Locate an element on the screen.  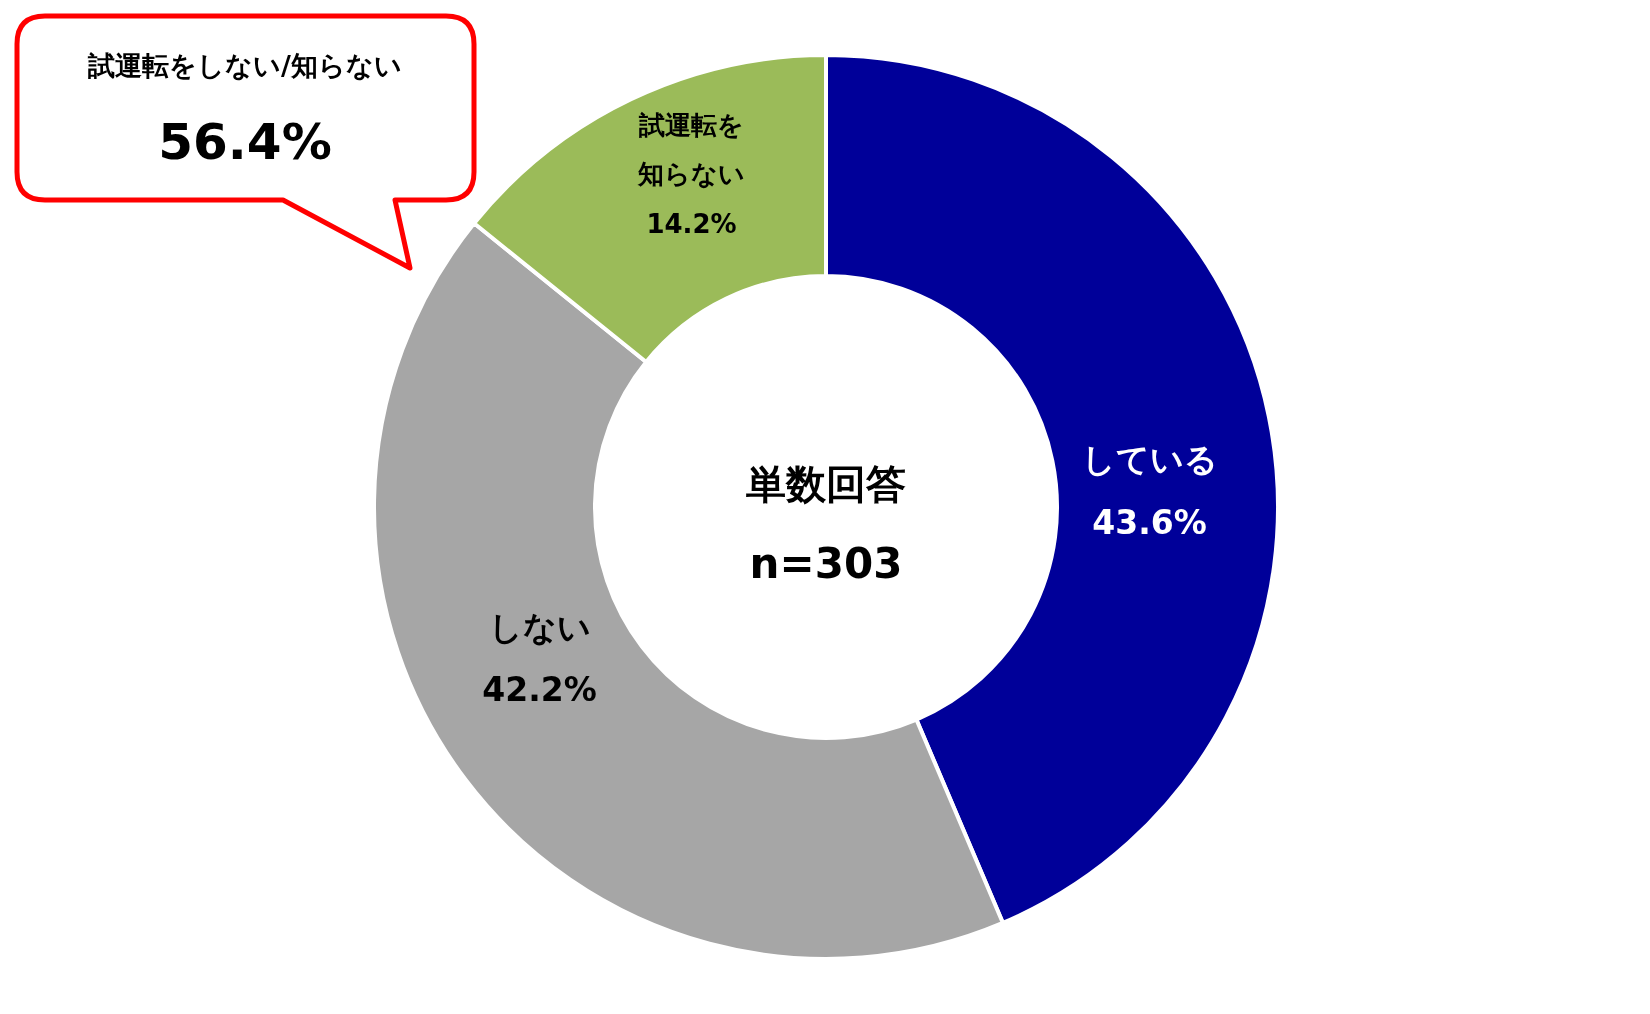
annotation: 56.4% is located at coordinates (245, 142).